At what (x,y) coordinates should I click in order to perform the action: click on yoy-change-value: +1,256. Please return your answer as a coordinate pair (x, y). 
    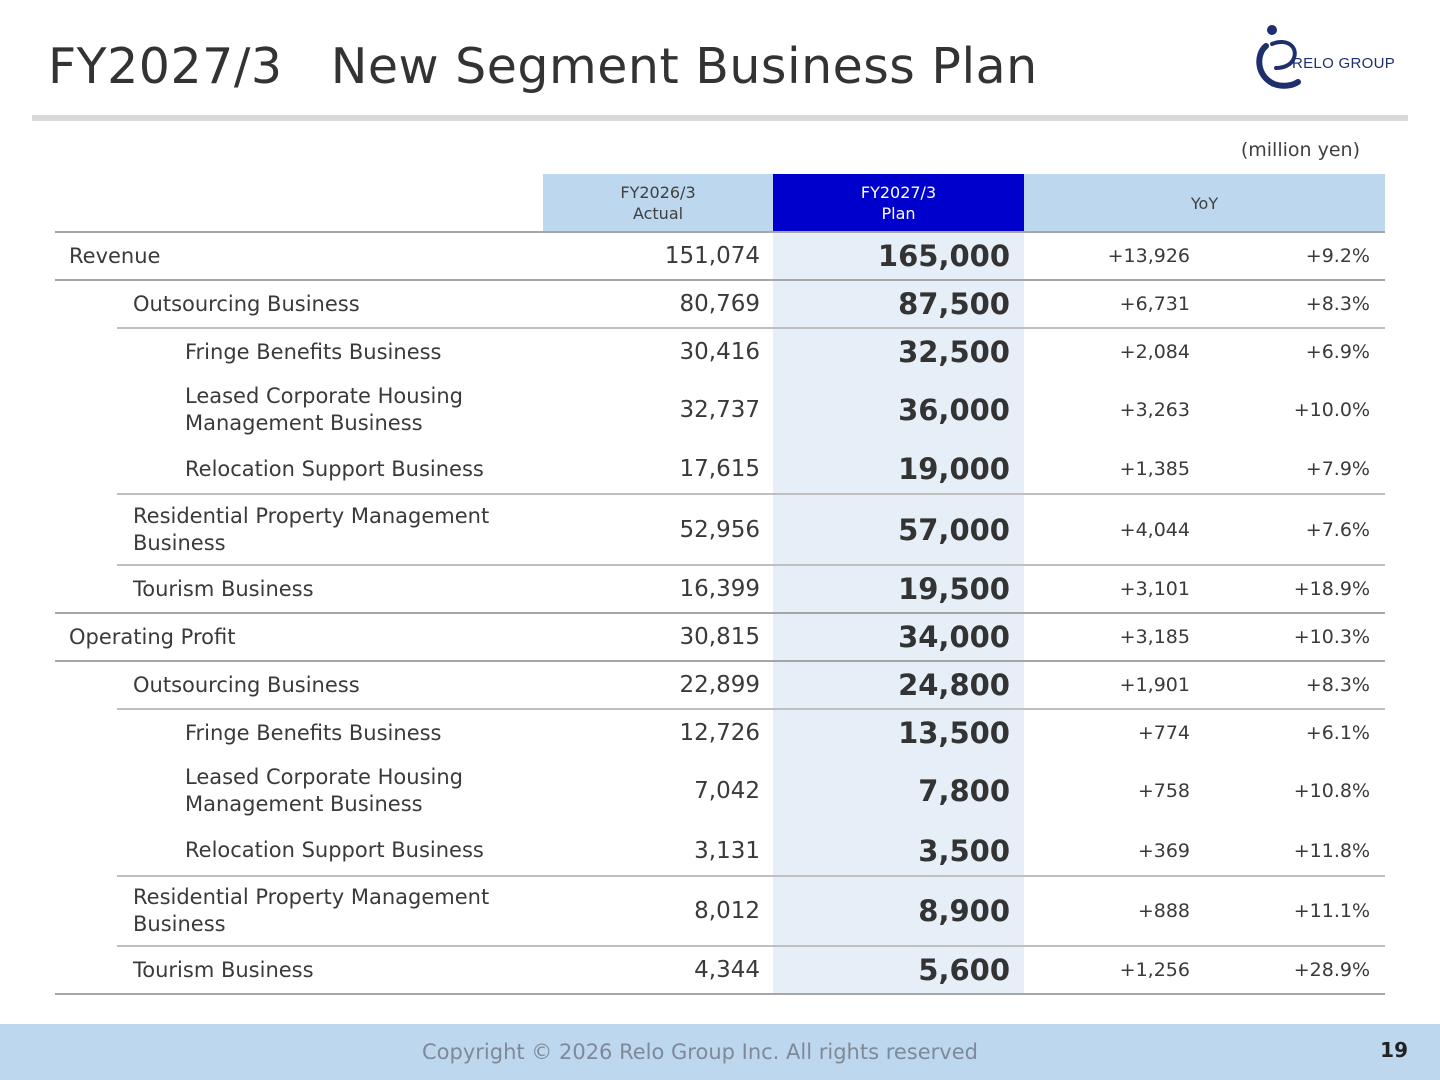
    Looking at the image, I should click on (1154, 970).